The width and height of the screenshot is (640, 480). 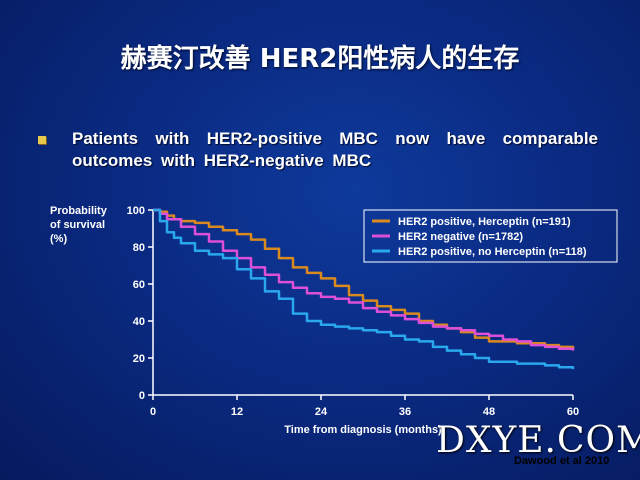 I want to click on y-tick-label: 100, so click(x=136, y=211).